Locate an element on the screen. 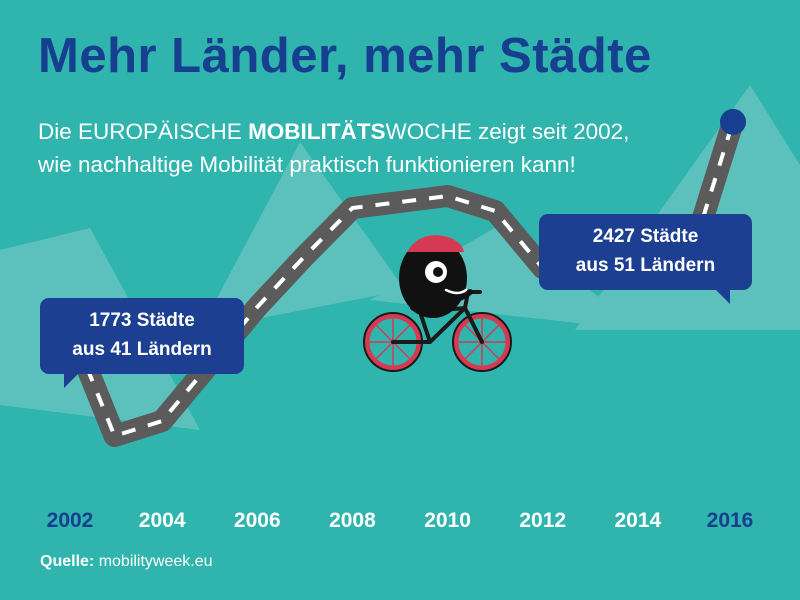  mascot-helmet is located at coordinates (435, 243).